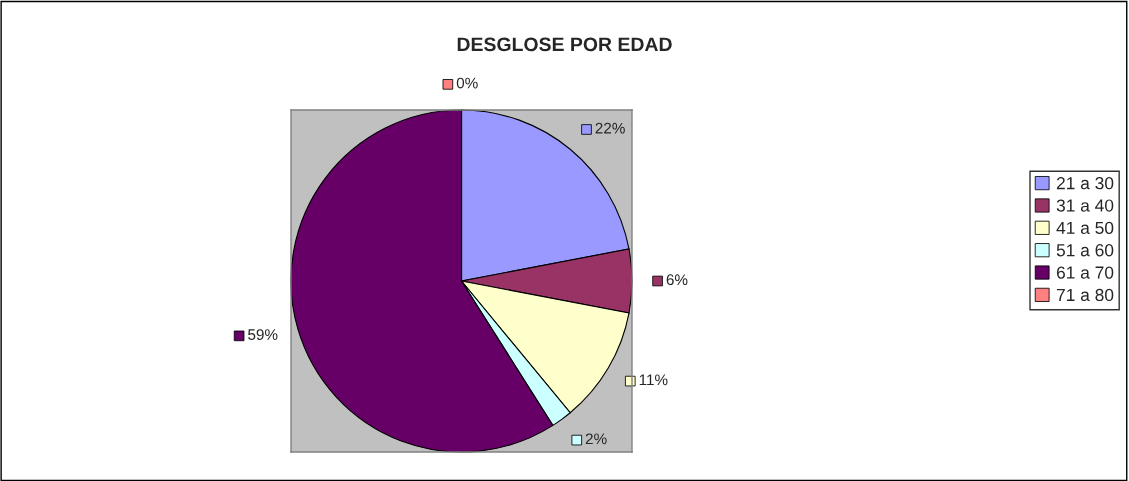 Image resolution: width=1129 pixels, height=481 pixels. Describe the element at coordinates (263, 334) in the screenshot. I see `data-label: 59%` at that location.